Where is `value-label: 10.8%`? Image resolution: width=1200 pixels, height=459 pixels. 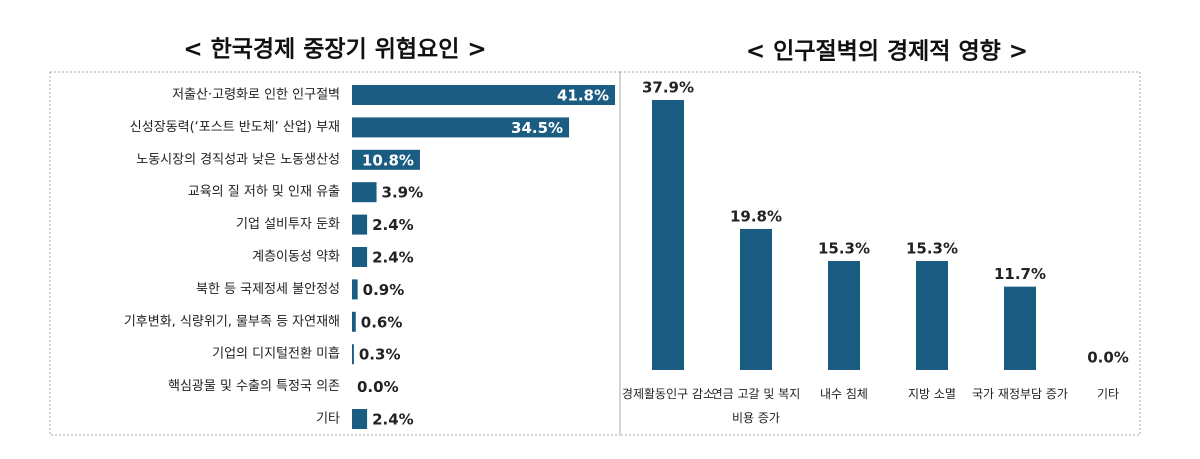
value-label: 10.8% is located at coordinates (388, 160).